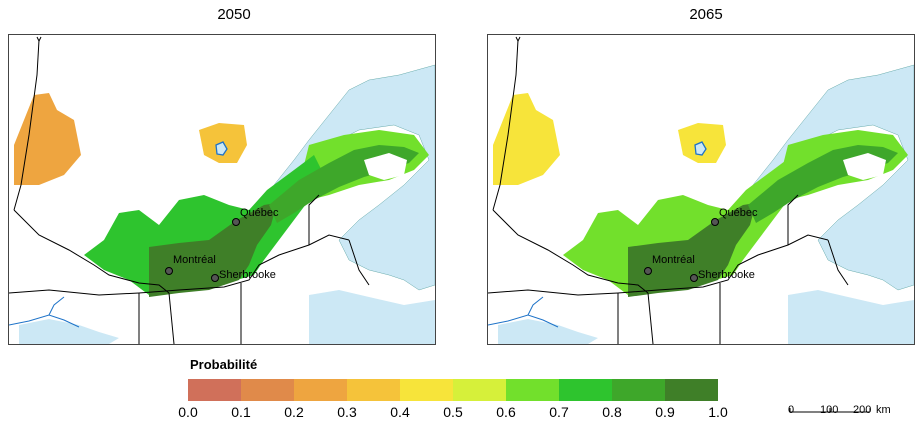 Image resolution: width=924 pixels, height=434 pixels. Describe the element at coordinates (234, 14) in the screenshot. I see `map-title-2050: 2050` at that location.